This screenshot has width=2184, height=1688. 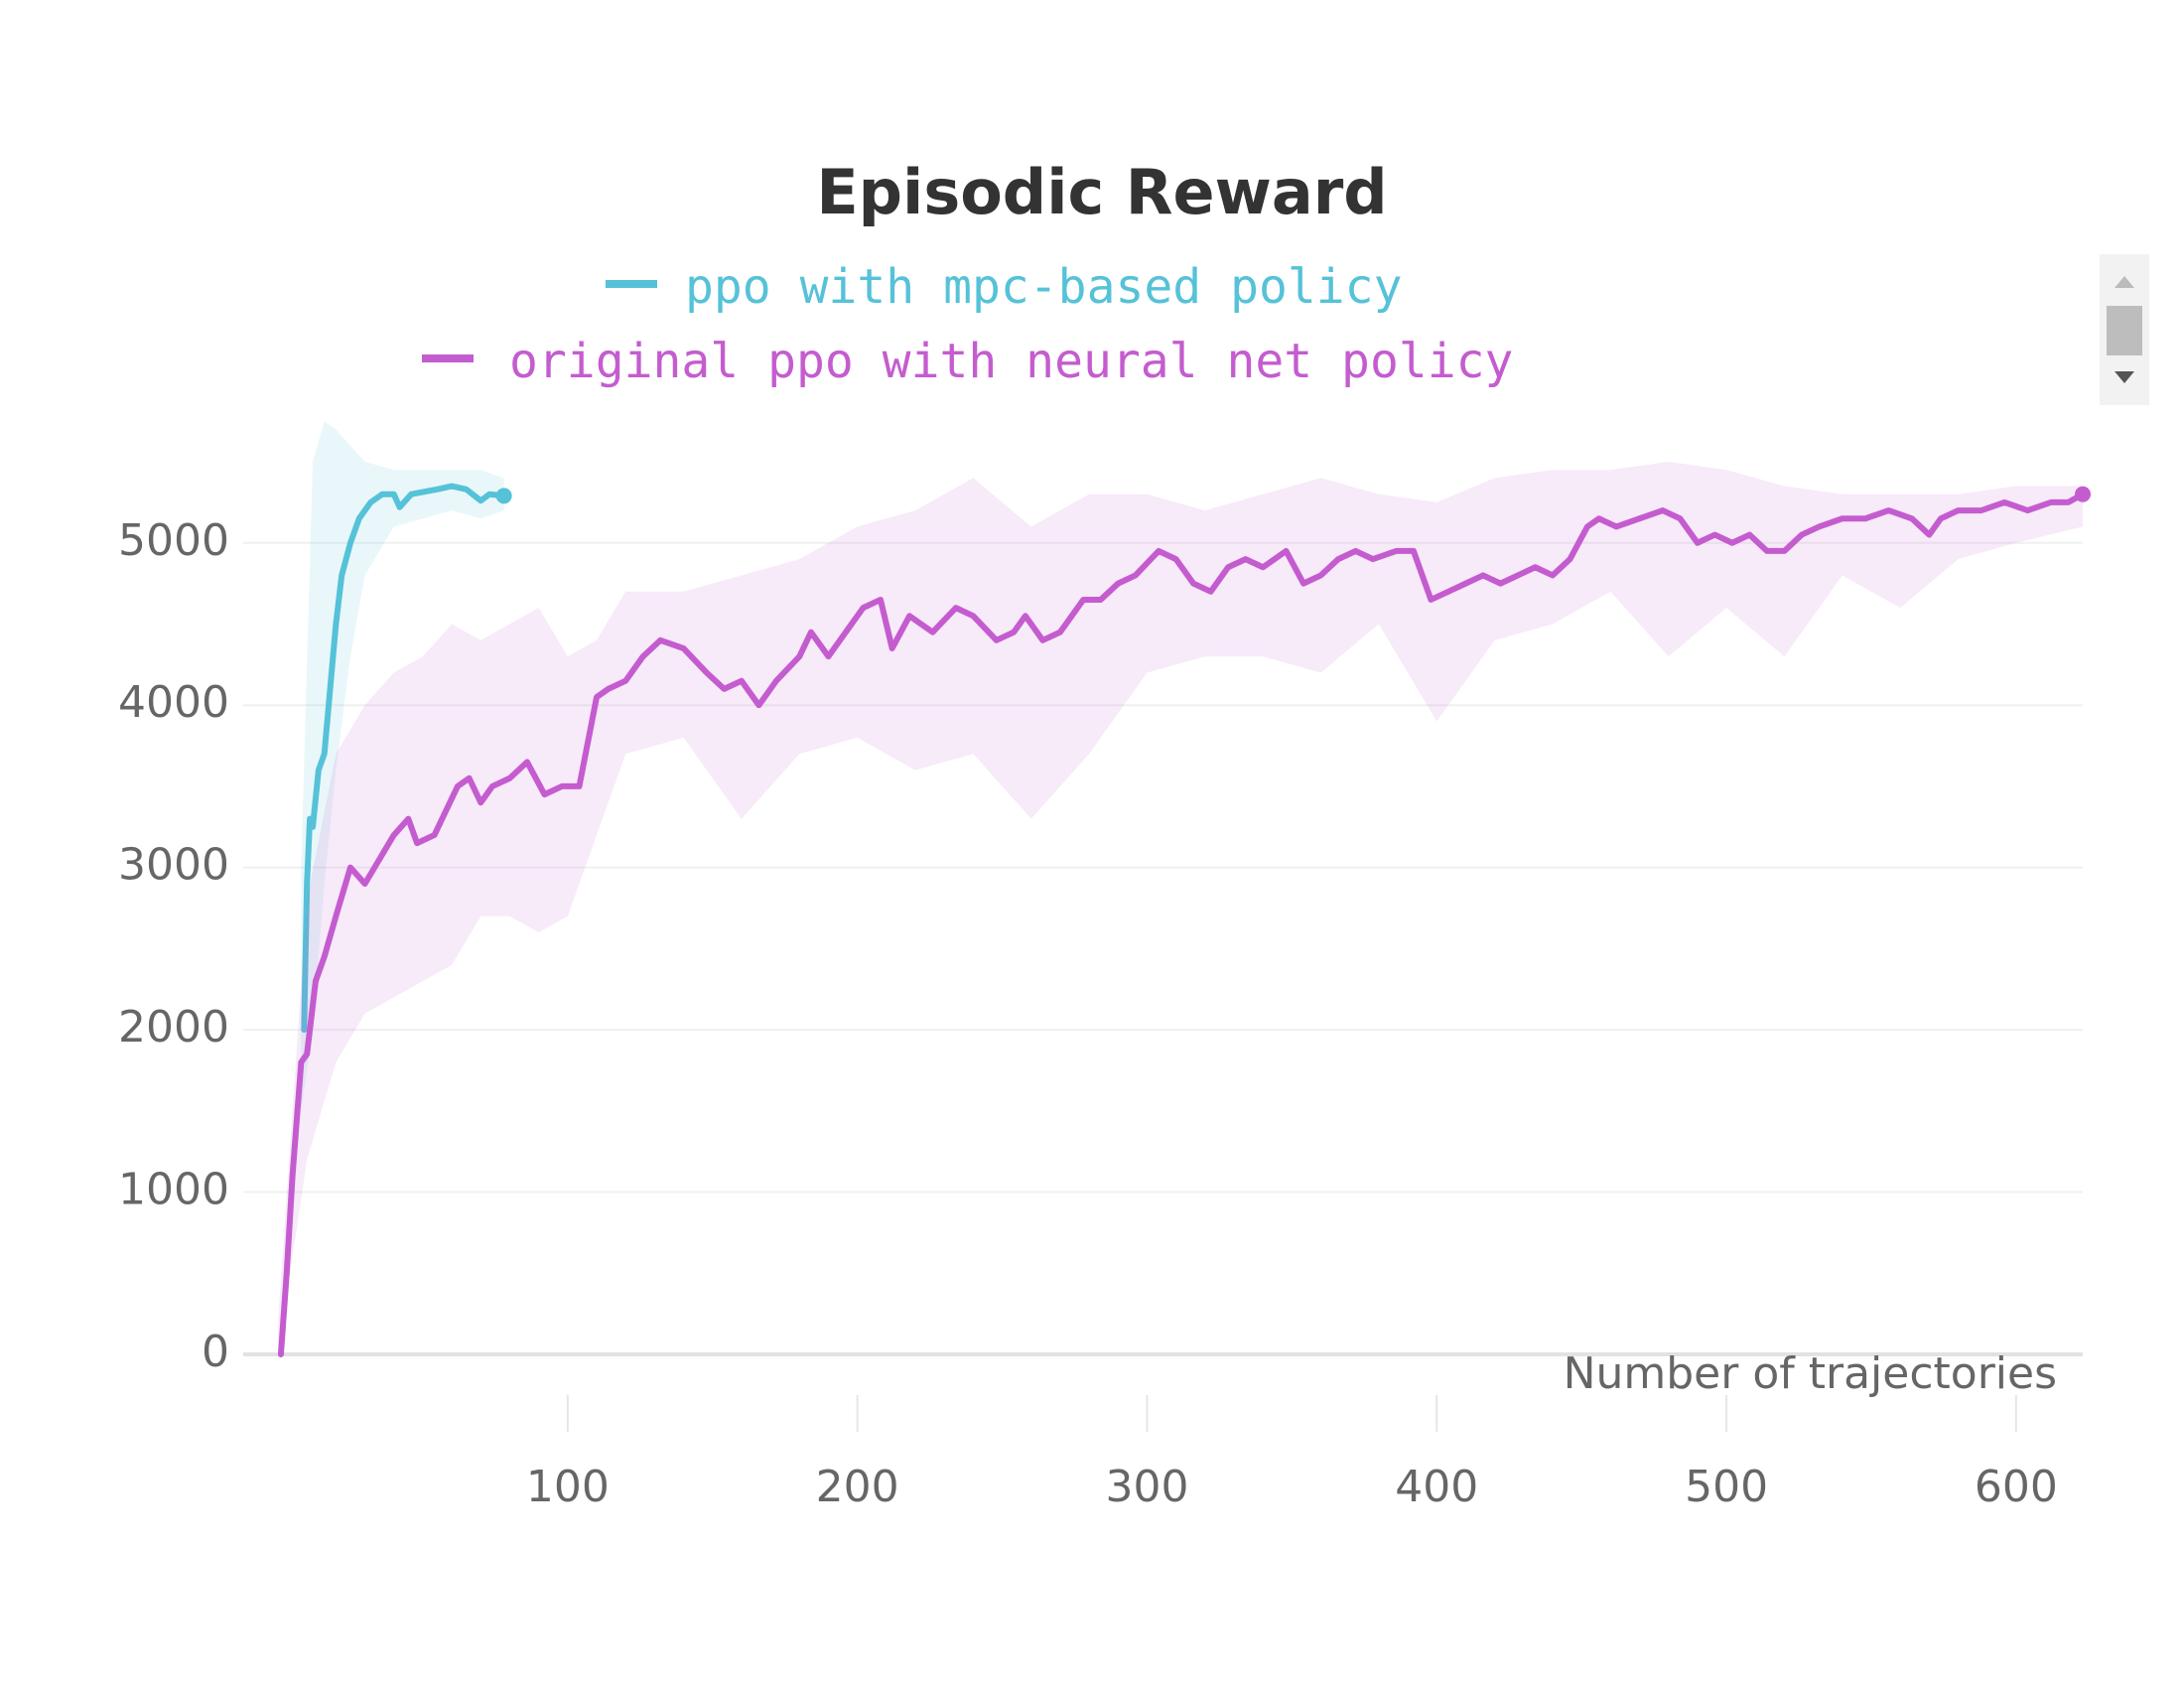 What do you see at coordinates (1436, 1487) in the screenshot?
I see `x-tick-label: 400` at bounding box center [1436, 1487].